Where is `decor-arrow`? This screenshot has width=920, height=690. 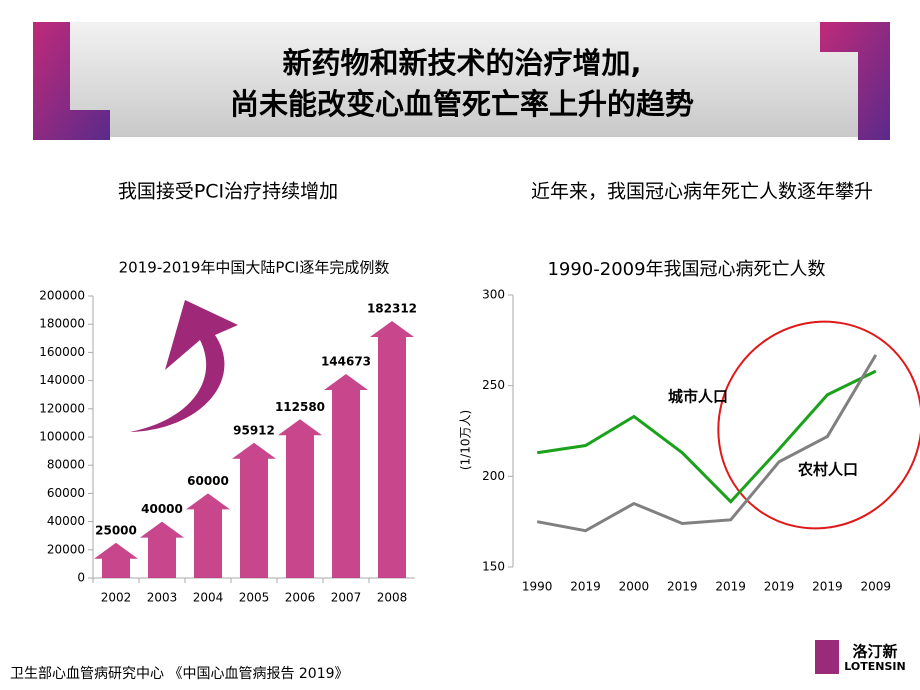 decor-arrow is located at coordinates (184, 366).